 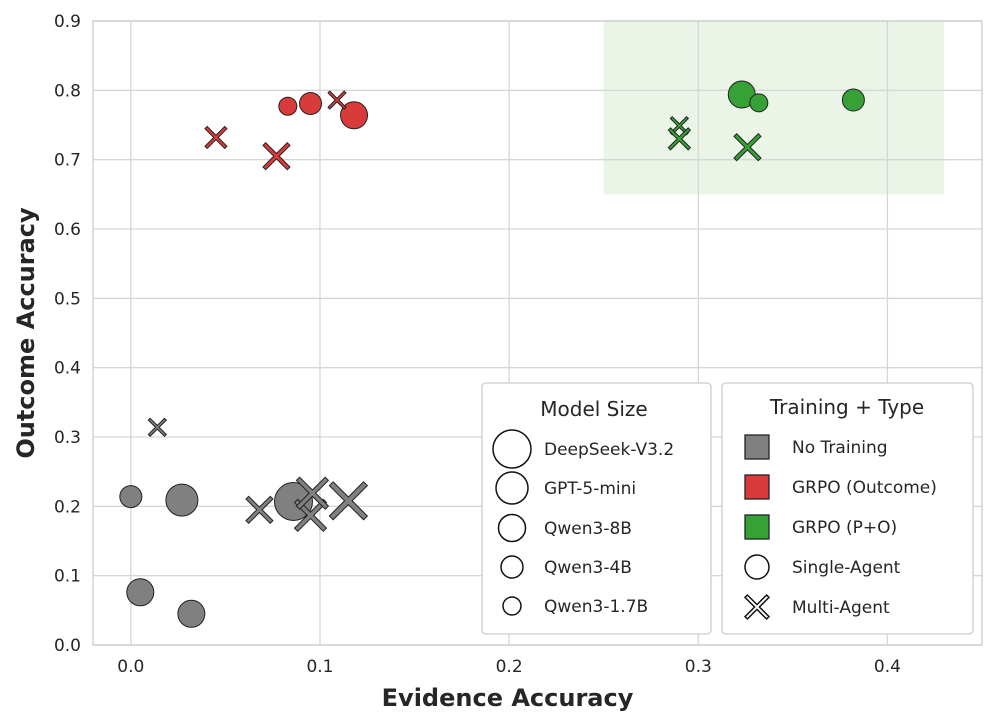 I want to click on highlight-region, so click(x=774, y=108).